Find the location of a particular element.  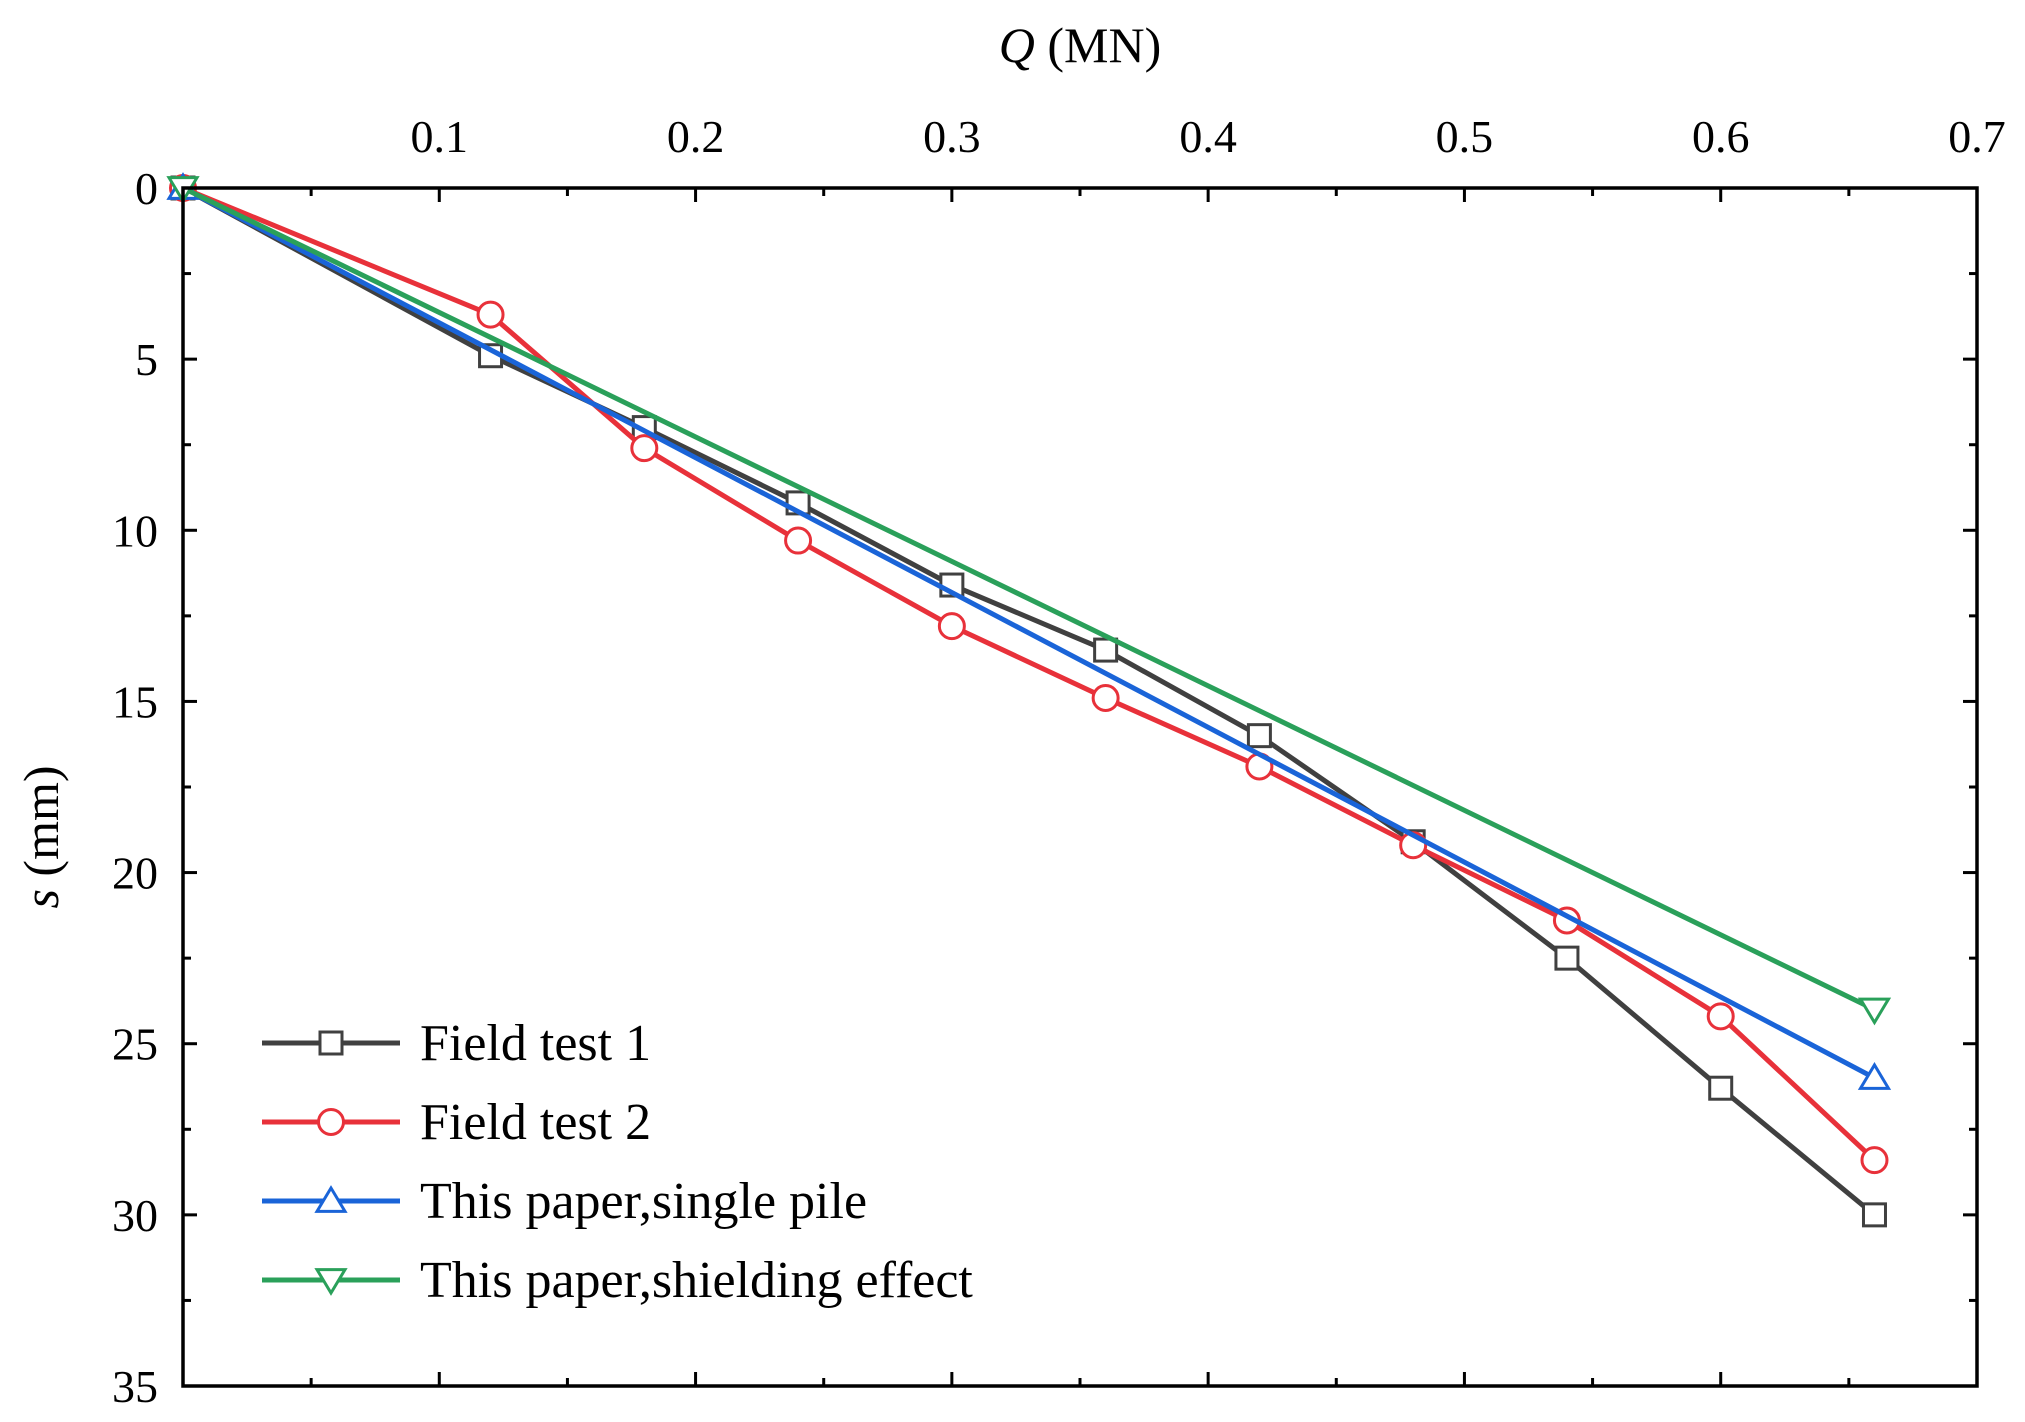

x-tick-label: 0.4 is located at coordinates (1208, 136).